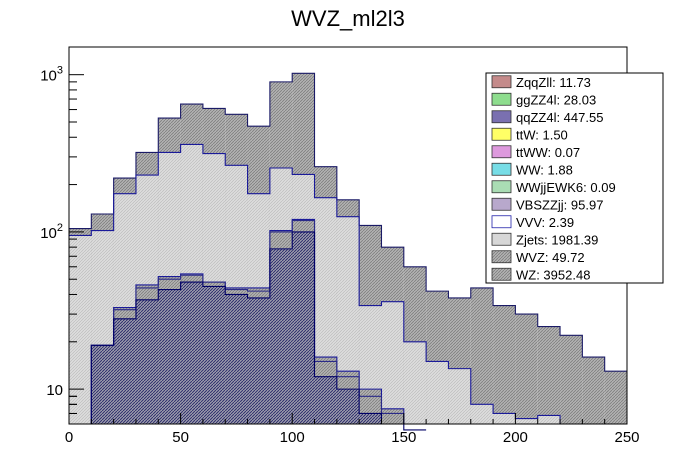 The image size is (696, 472). I want to click on x-tick-label-100: 100, so click(292, 437).